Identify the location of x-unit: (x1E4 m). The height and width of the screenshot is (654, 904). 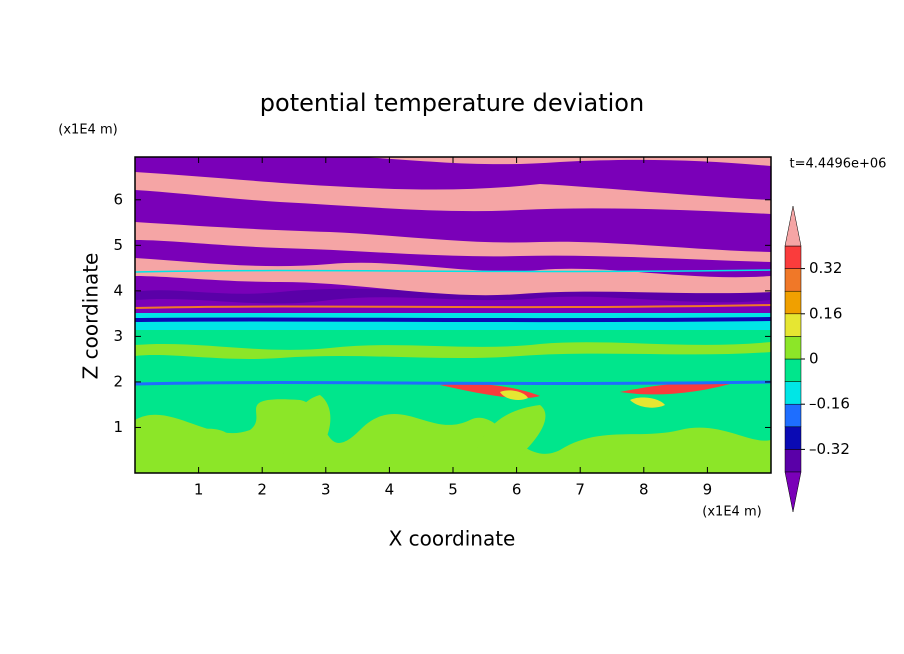
(731, 512).